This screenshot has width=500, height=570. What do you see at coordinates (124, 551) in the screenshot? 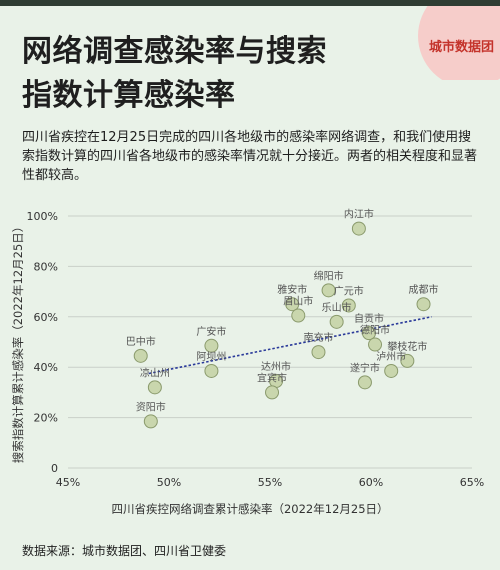
I see `data-source: 数据来源：城市数据团、四川省卫健委` at bounding box center [124, 551].